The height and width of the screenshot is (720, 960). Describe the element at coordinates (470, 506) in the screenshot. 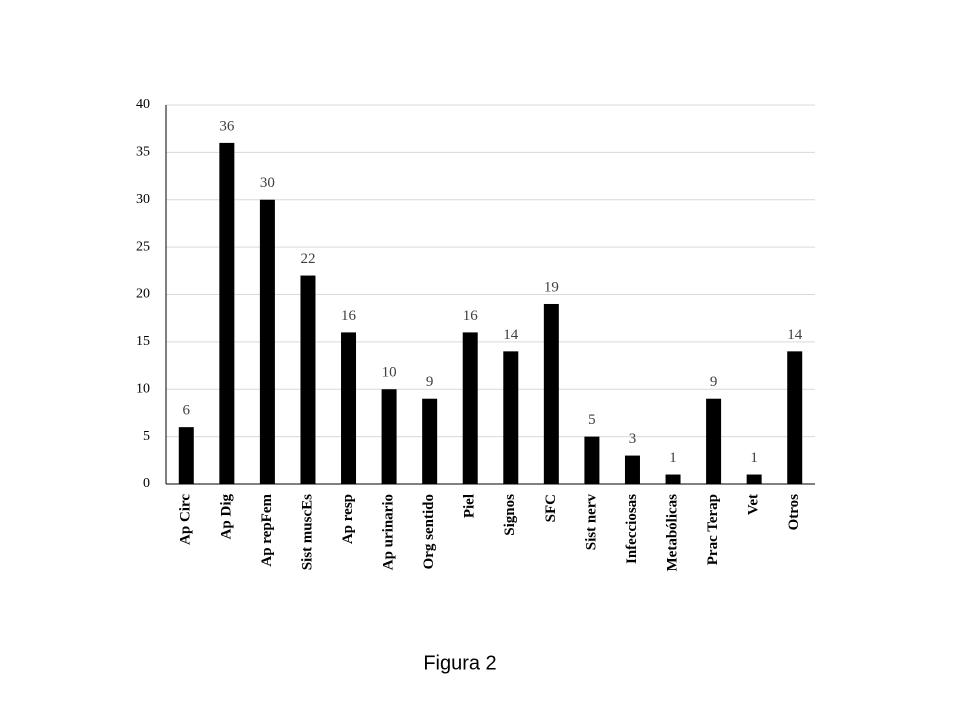

I see `x-tick-label: Piel` at that location.